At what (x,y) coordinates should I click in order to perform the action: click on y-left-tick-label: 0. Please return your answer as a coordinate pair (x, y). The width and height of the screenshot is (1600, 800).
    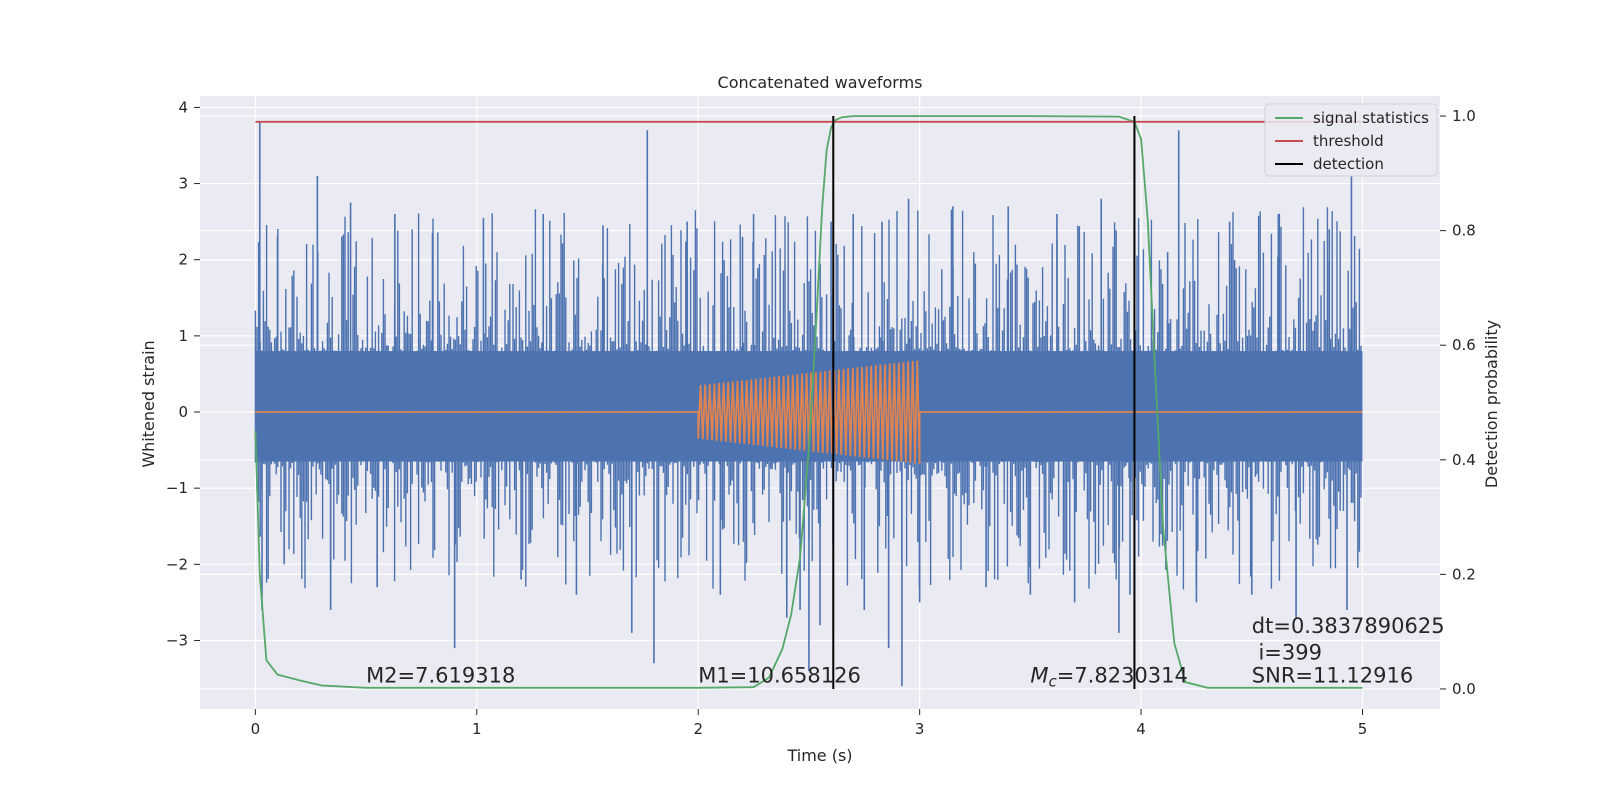
    Looking at the image, I should click on (183, 412).